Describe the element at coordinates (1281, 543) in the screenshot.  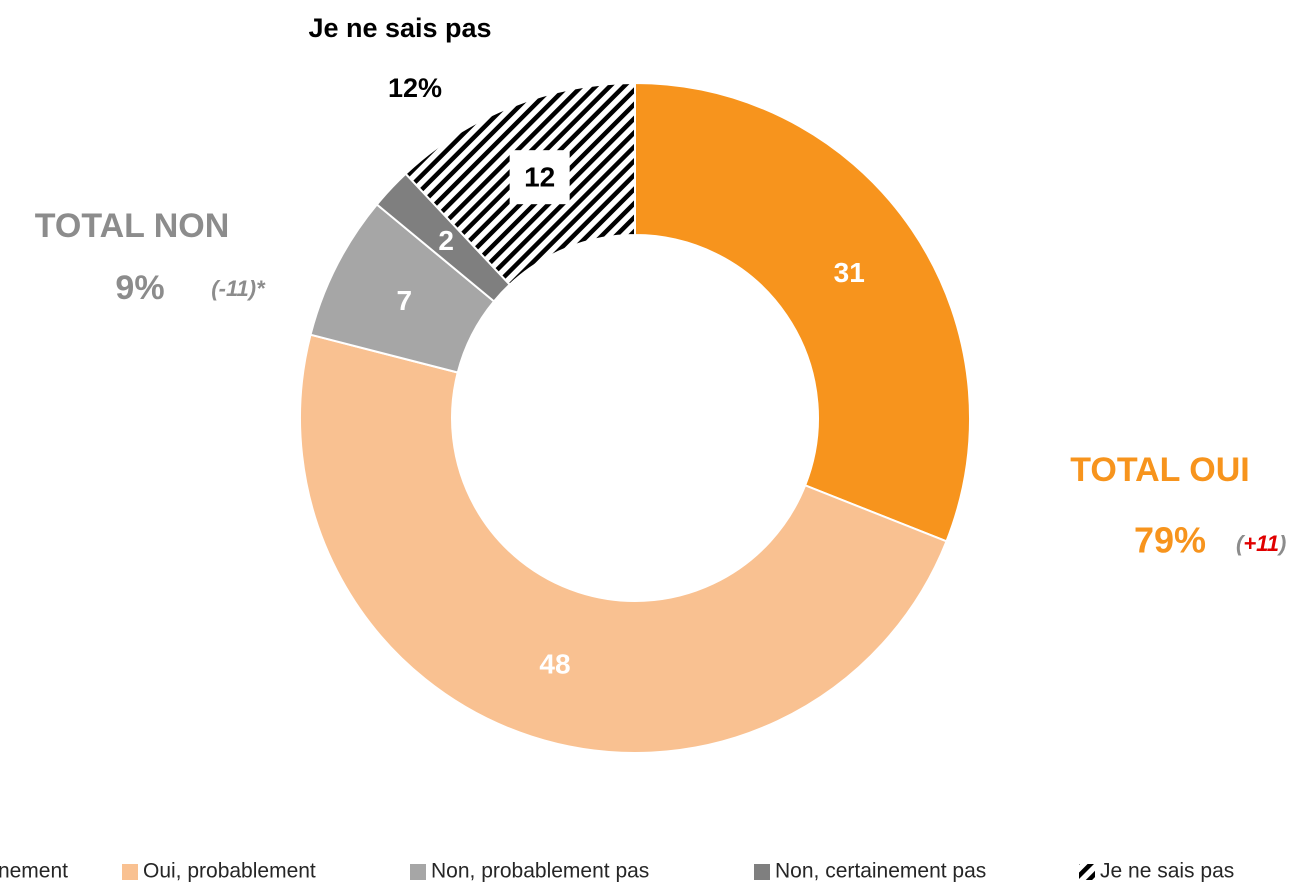
I see `annotation: )` at that location.